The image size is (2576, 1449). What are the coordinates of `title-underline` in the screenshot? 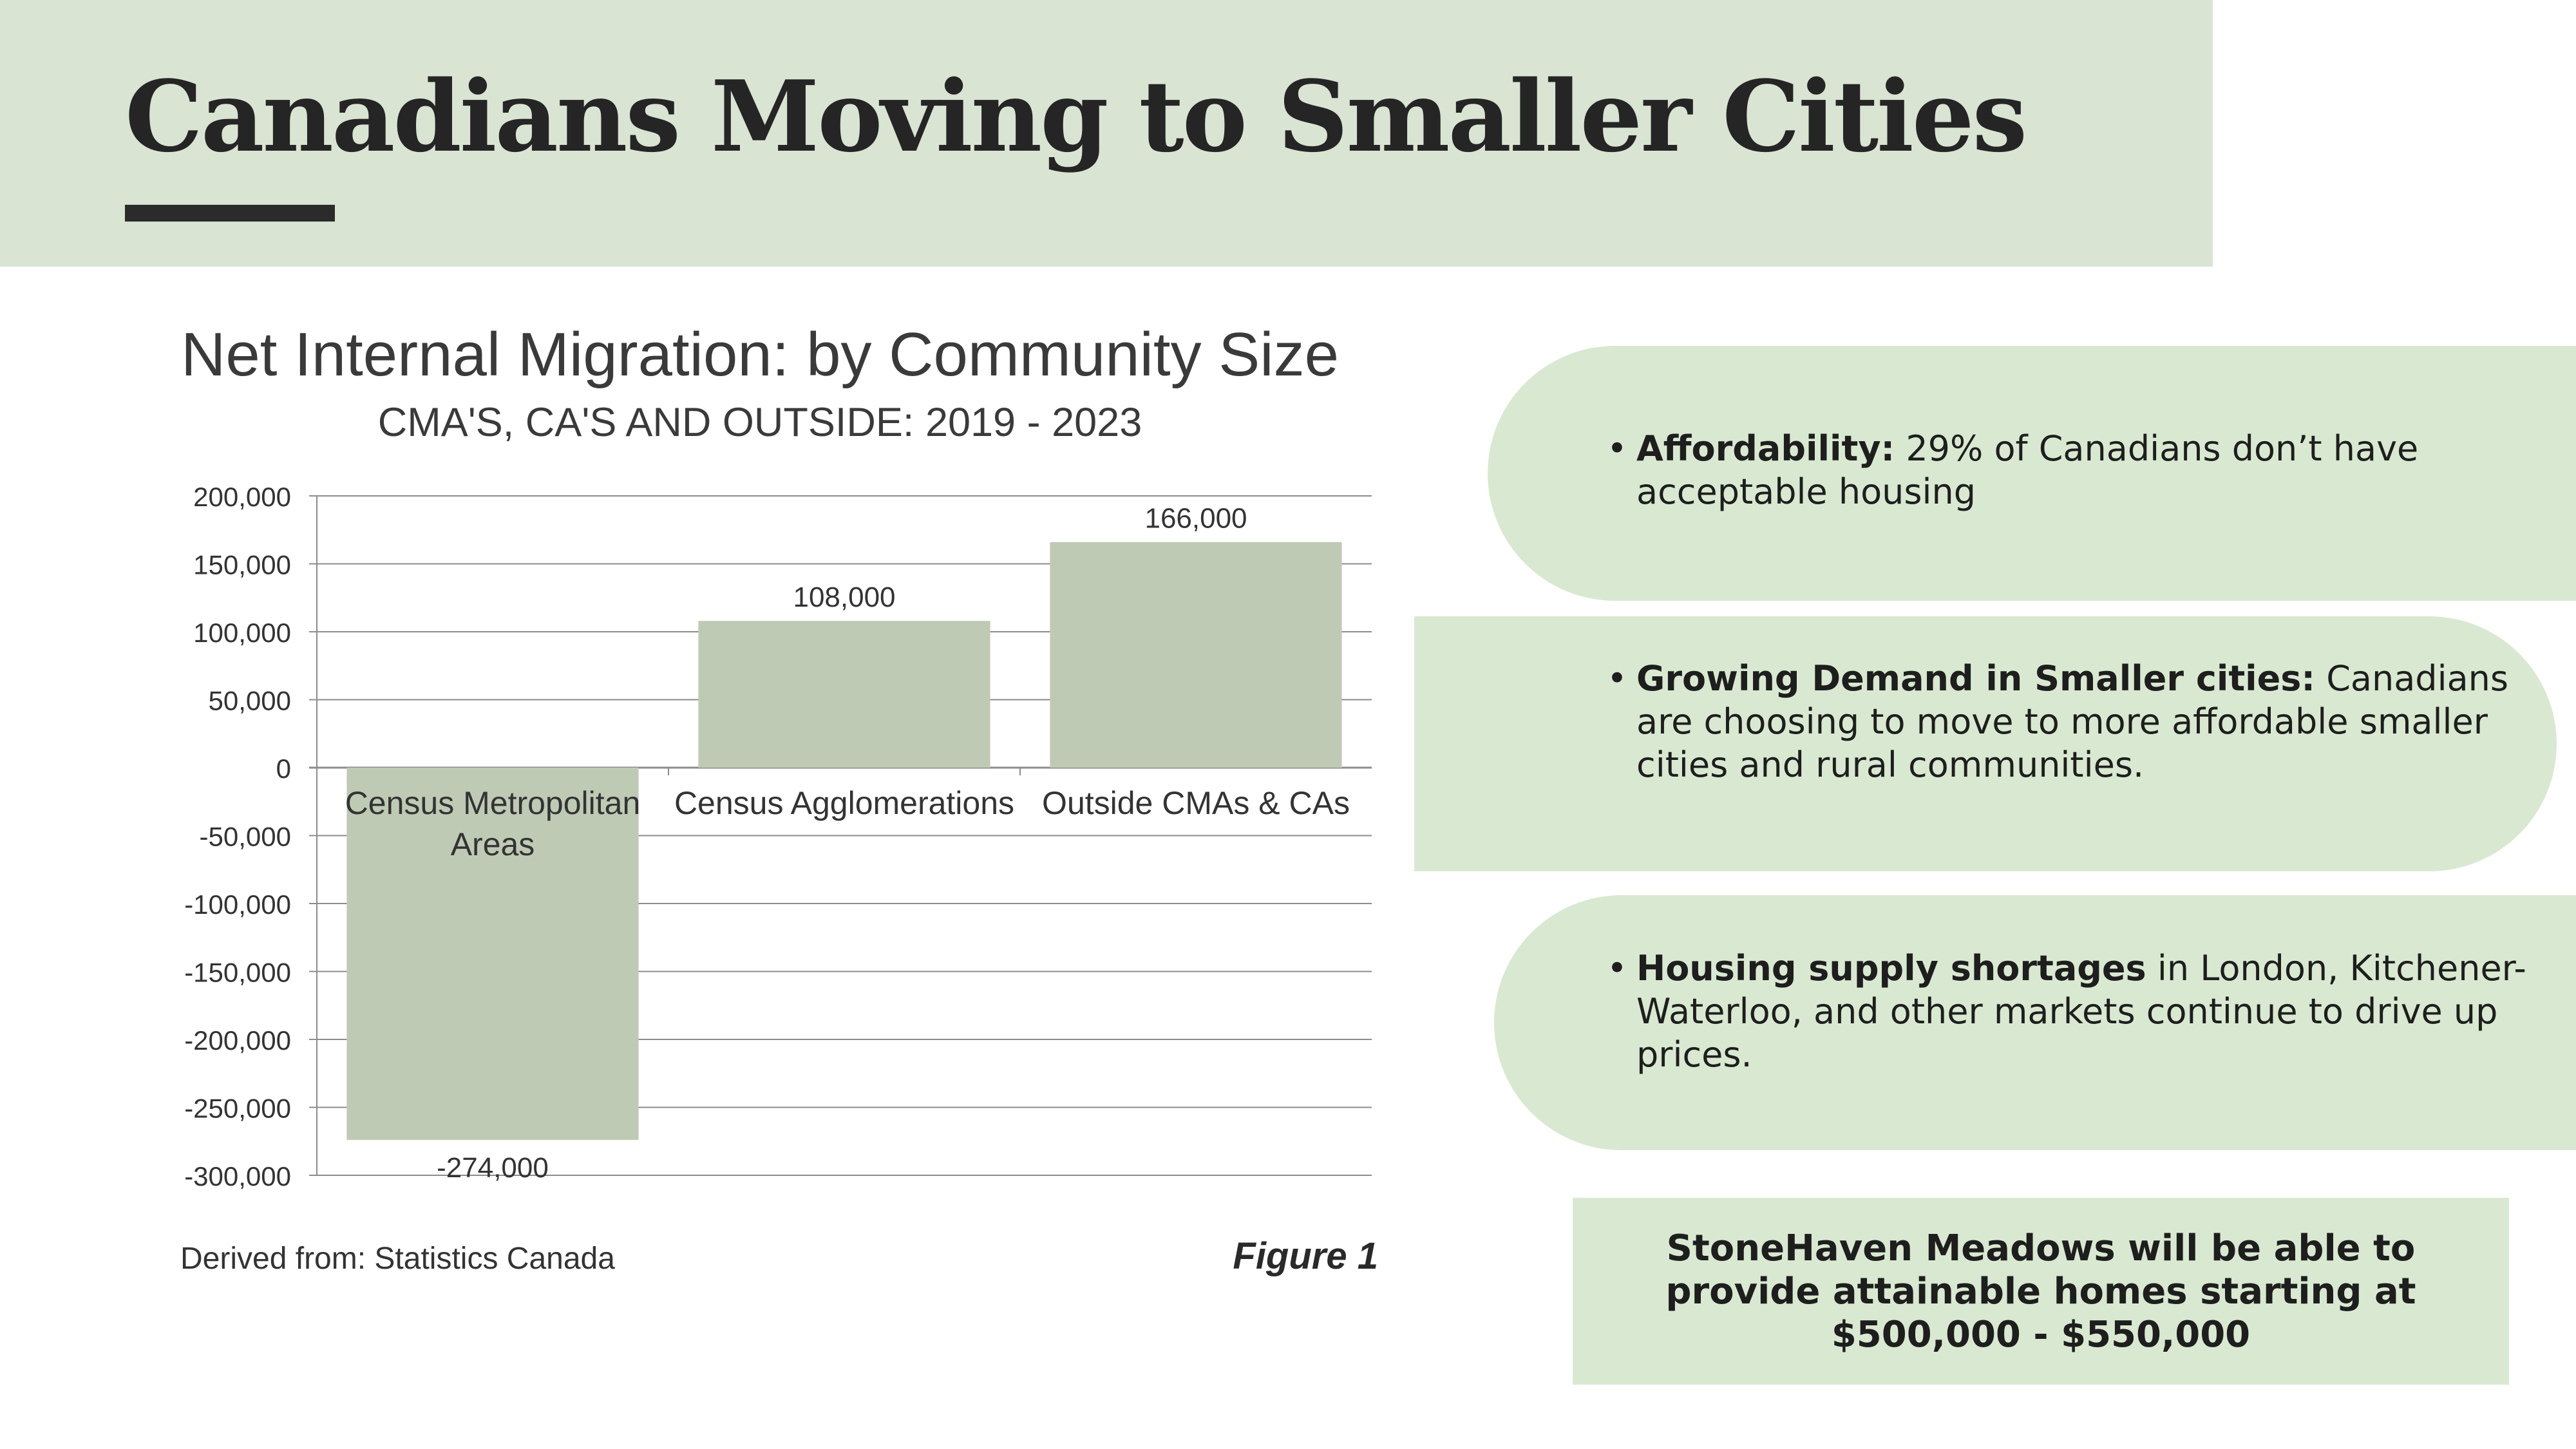 It's located at (230, 214).